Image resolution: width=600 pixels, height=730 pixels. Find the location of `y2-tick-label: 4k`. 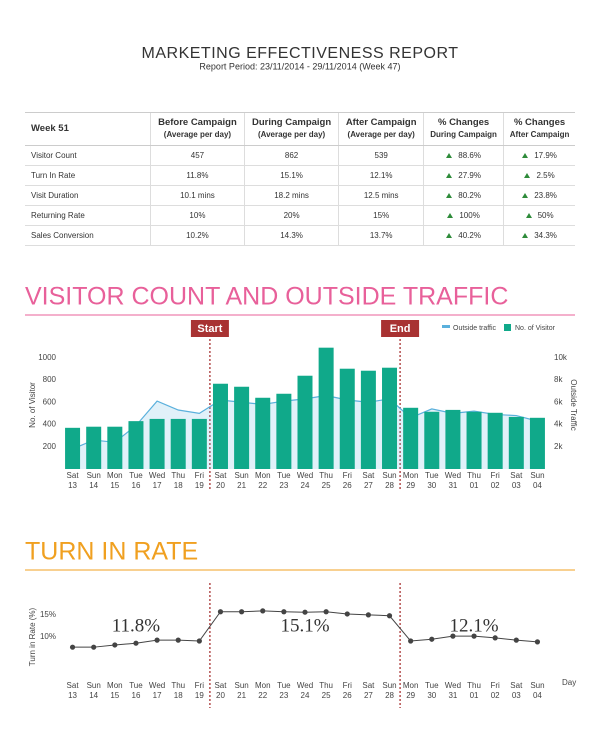

y2-tick-label: 4k is located at coordinates (558, 424).